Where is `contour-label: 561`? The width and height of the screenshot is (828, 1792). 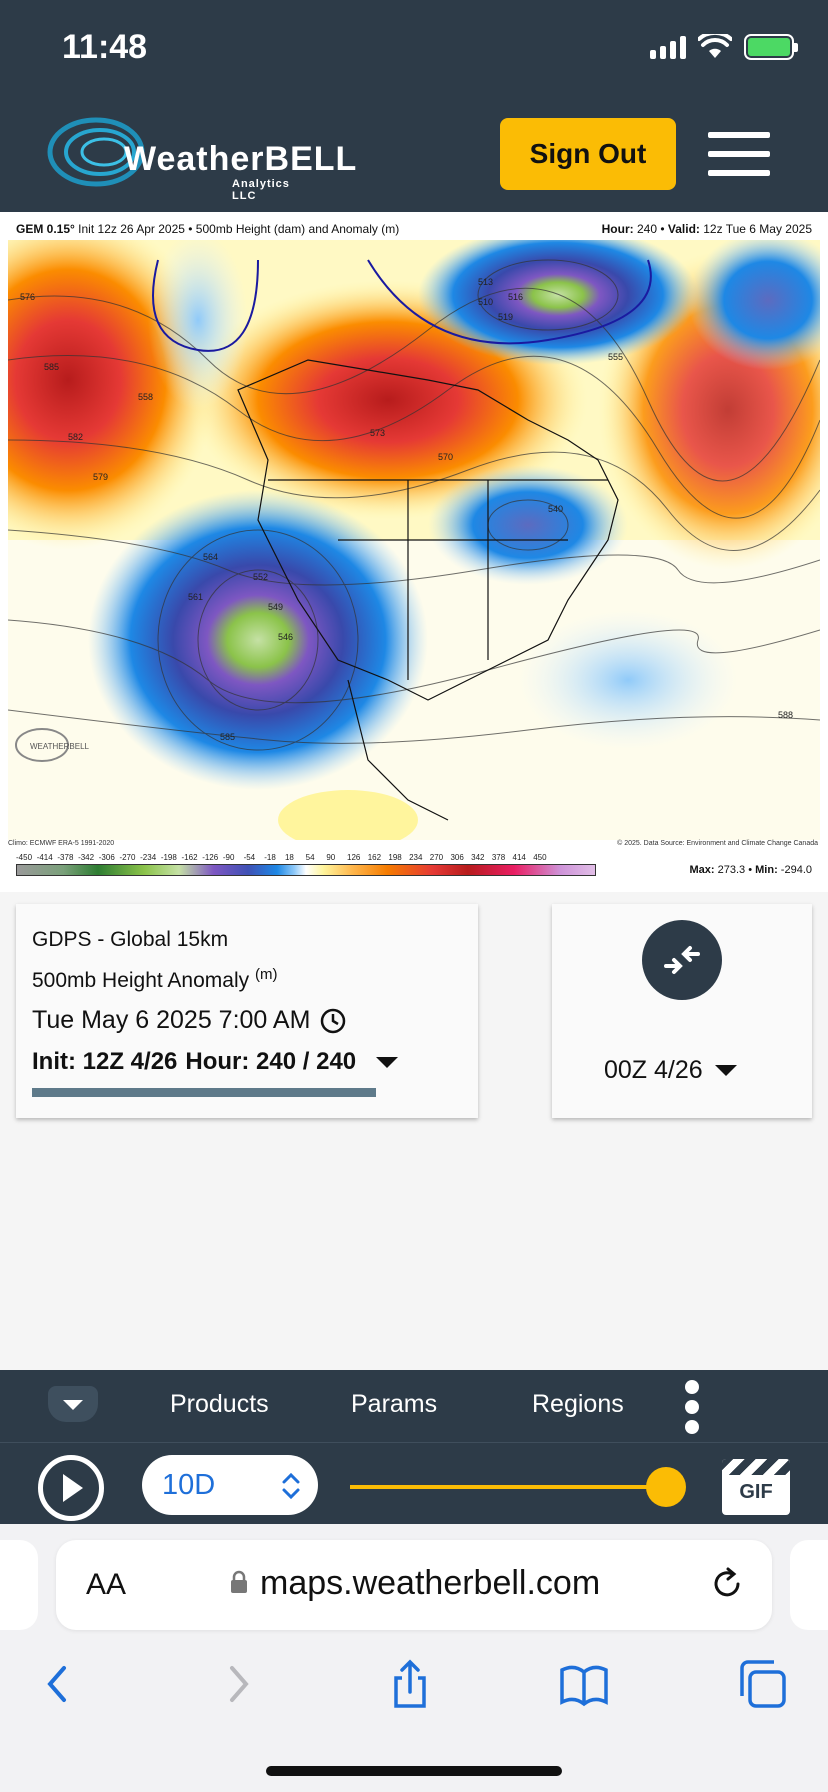 contour-label: 561 is located at coordinates (195, 597).